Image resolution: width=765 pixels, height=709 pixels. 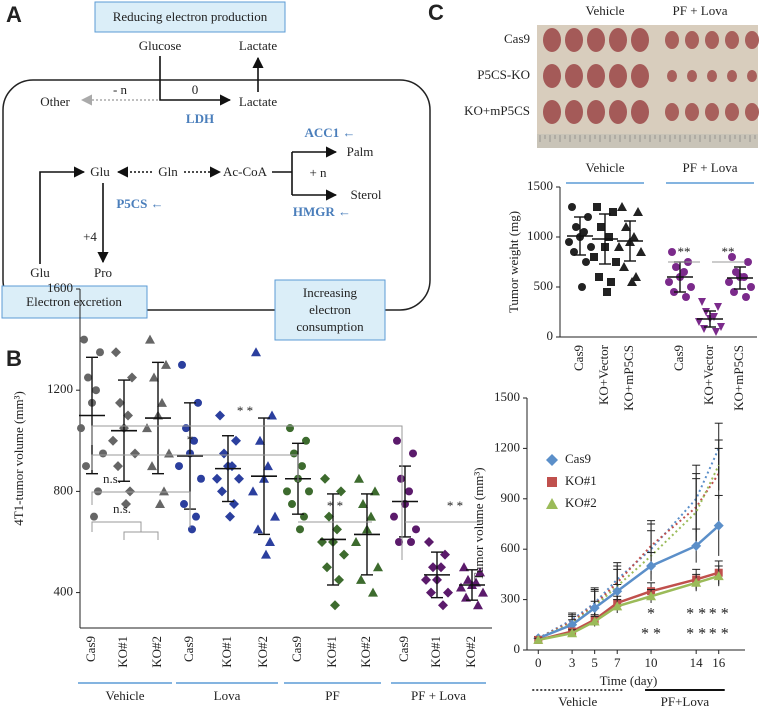 I want to click on x-tick-label: KO+mP5CS, so click(x=738, y=378).